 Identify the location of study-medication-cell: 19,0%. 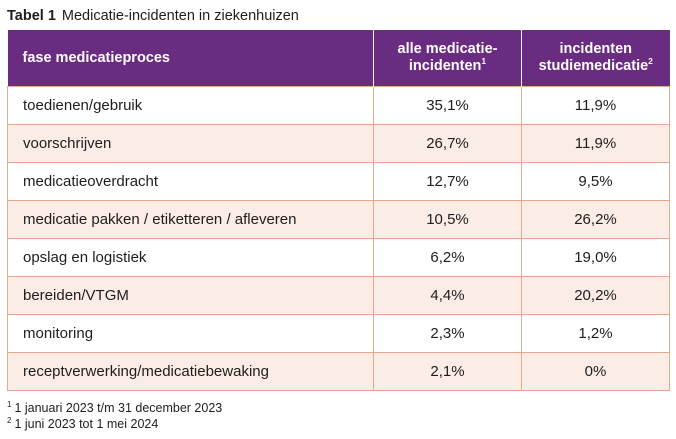
(595, 257).